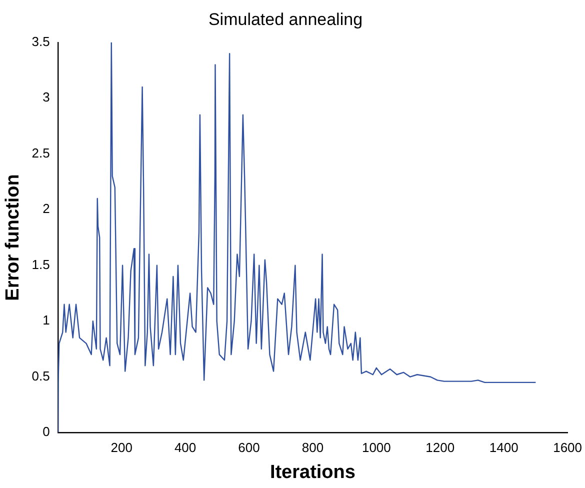 Image resolution: width=585 pixels, height=488 pixels. Describe the element at coordinates (185, 447) in the screenshot. I see `x-tick-label: 400` at that location.